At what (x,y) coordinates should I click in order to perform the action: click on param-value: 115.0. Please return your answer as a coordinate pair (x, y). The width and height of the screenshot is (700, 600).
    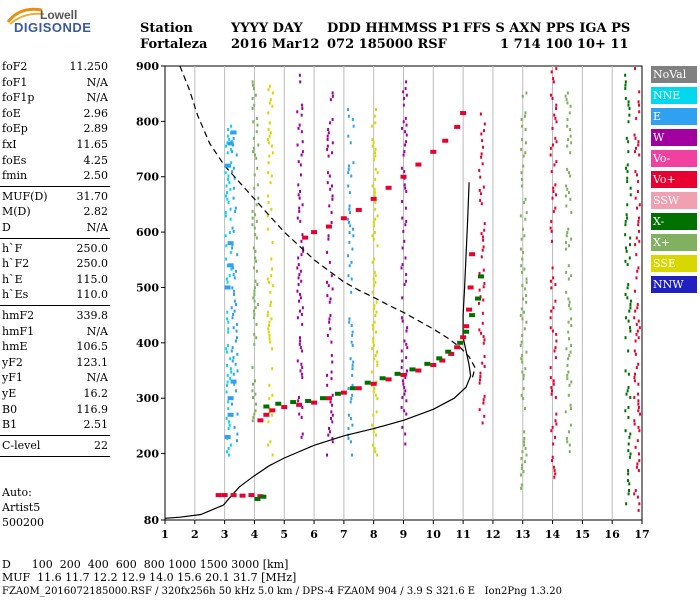
    Looking at the image, I should click on (92, 279).